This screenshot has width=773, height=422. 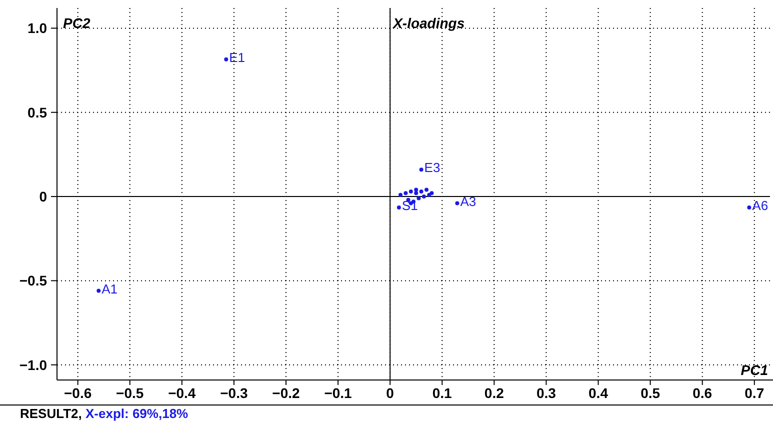 What do you see at coordinates (182, 393) in the screenshot?
I see `x-tick-label: −0.4` at bounding box center [182, 393].